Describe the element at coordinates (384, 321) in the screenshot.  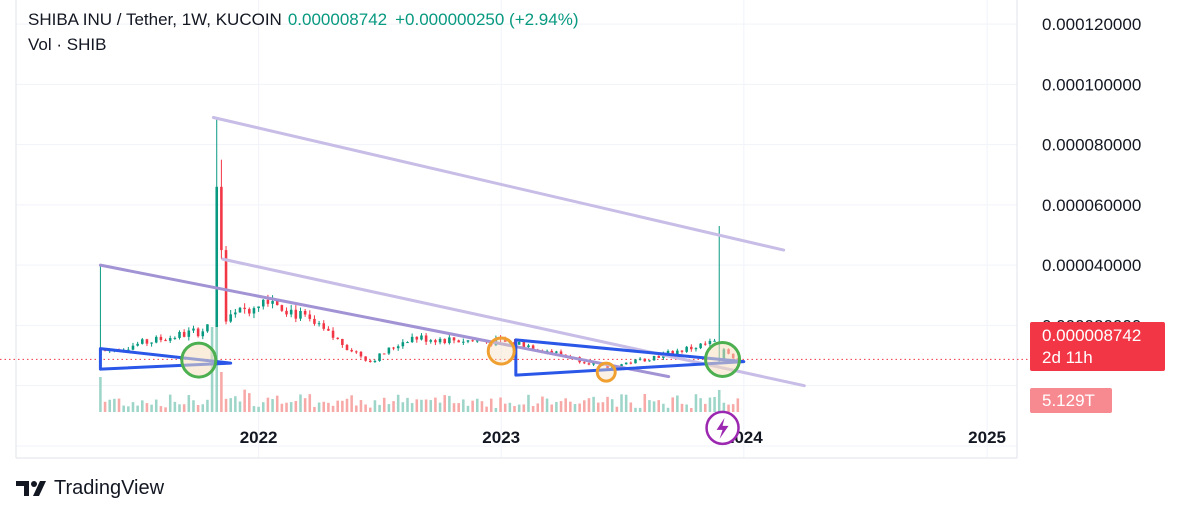
I see `trendline-channel-lower` at that location.